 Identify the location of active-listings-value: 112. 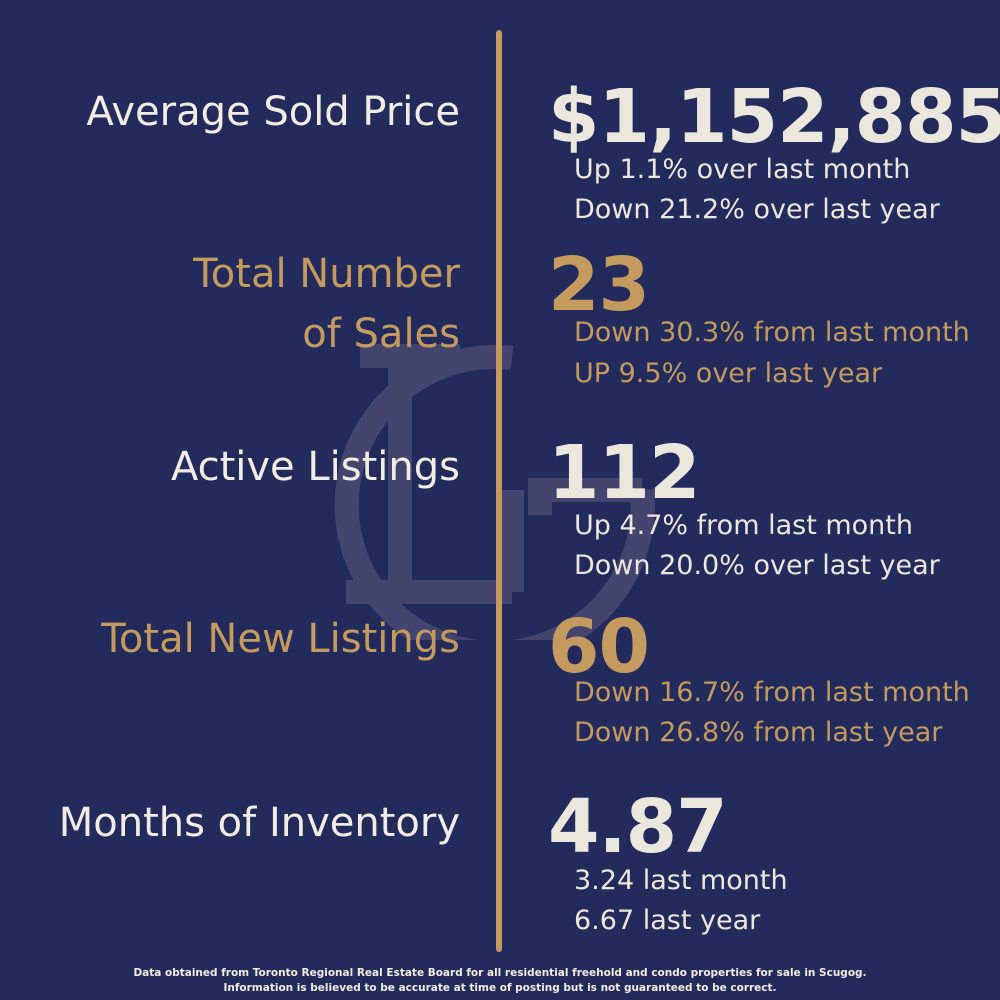
(624, 473).